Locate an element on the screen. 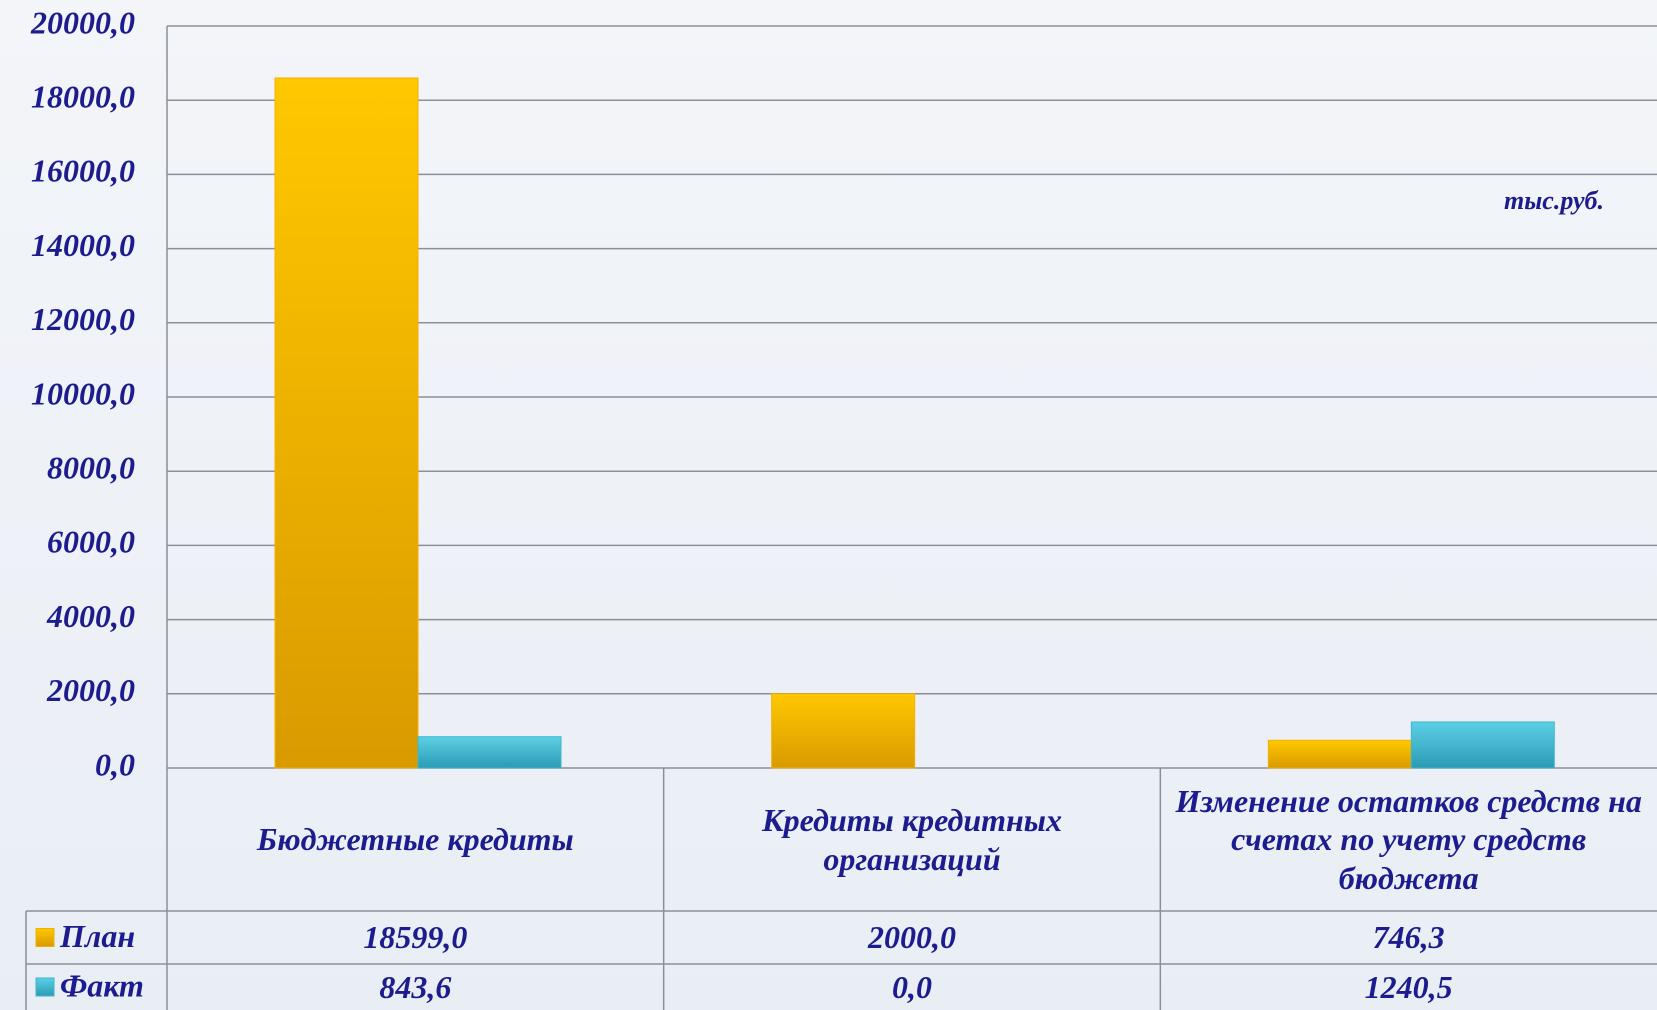 This screenshot has height=1010, width=1657. unit-annotation: тыс.руб. is located at coordinates (1554, 200).